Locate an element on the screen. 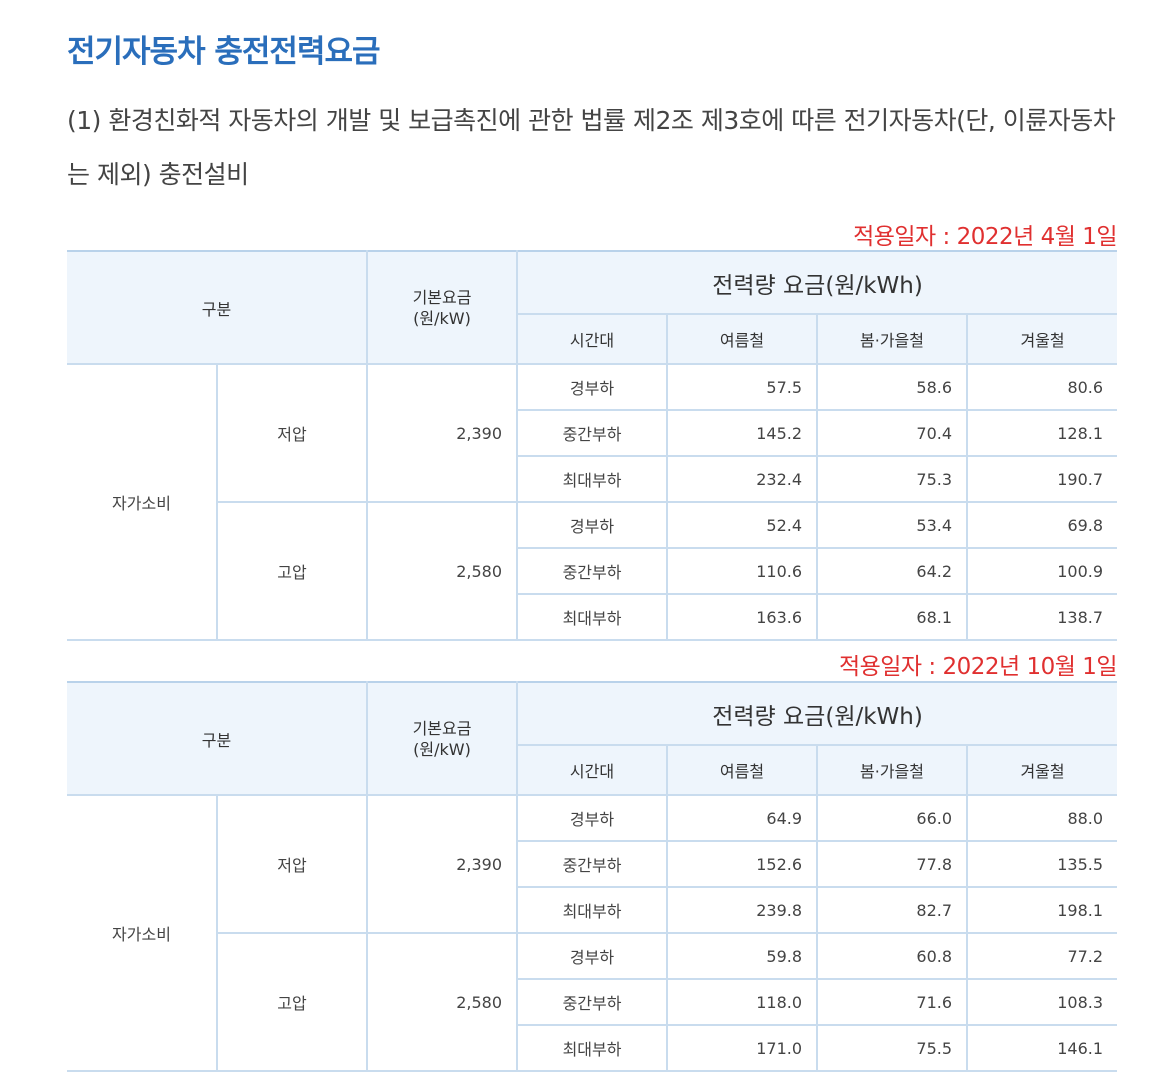 Image resolution: width=1170 pixels, height=1089 pixels. table-row: 최대부하 232.4 75.3 190.7 is located at coordinates (592, 479).